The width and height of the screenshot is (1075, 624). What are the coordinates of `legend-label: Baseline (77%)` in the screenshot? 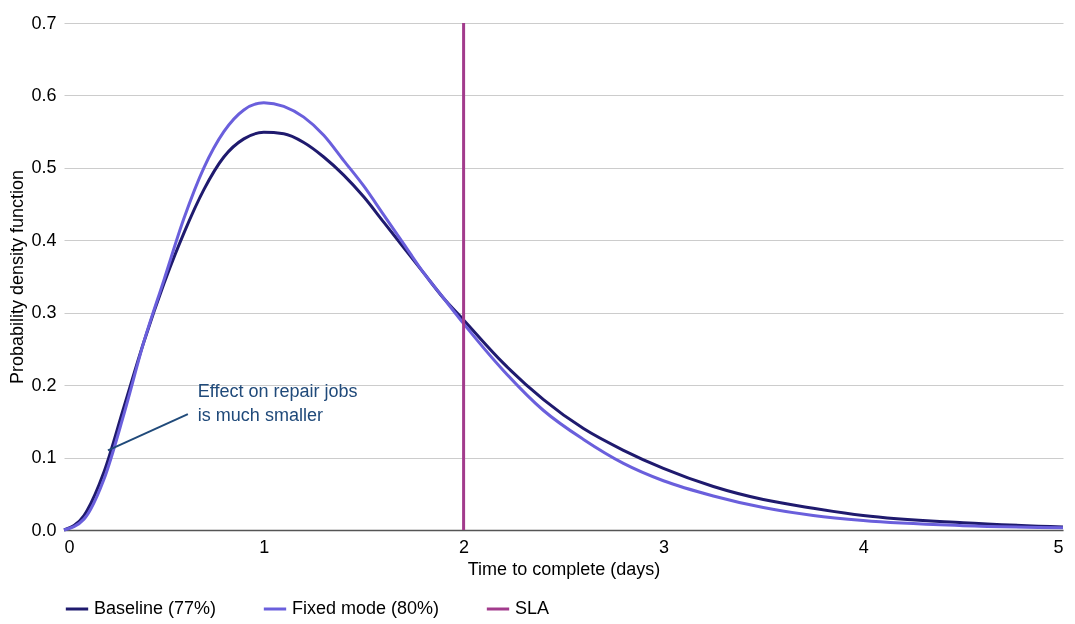 It's located at (155, 608).